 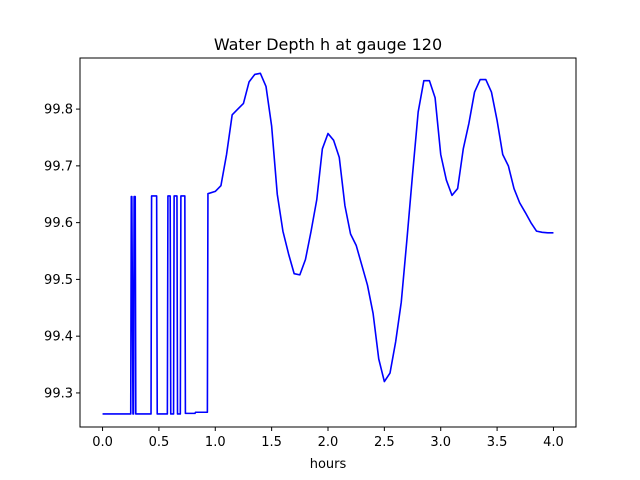 What do you see at coordinates (328, 464) in the screenshot?
I see `x-axis-label: hours` at bounding box center [328, 464].